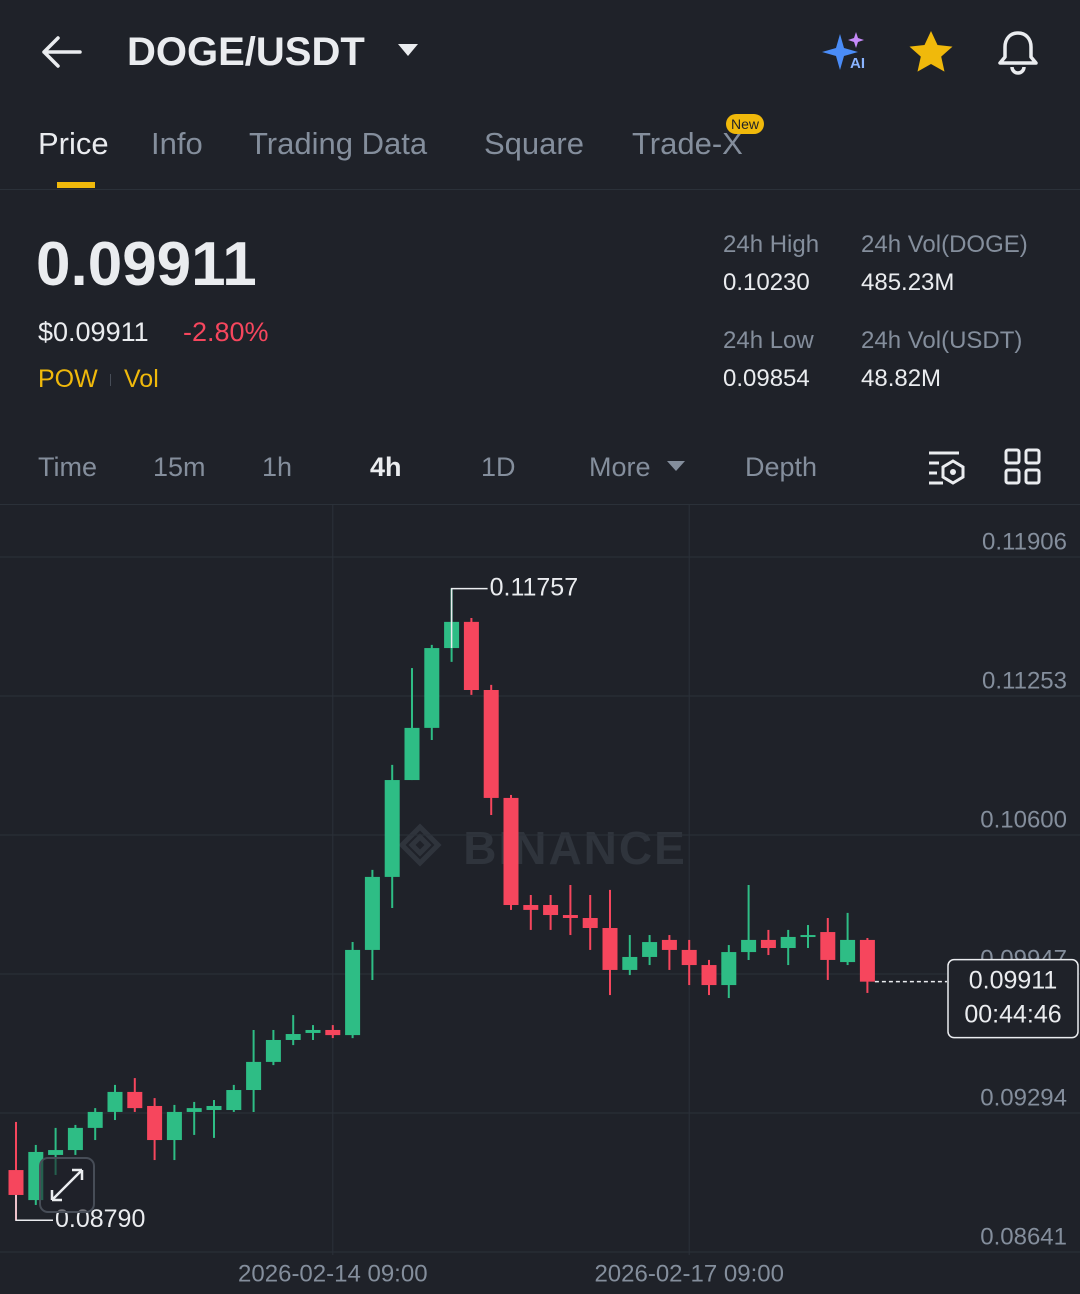  I want to click on tab-indicator, so click(76, 185).